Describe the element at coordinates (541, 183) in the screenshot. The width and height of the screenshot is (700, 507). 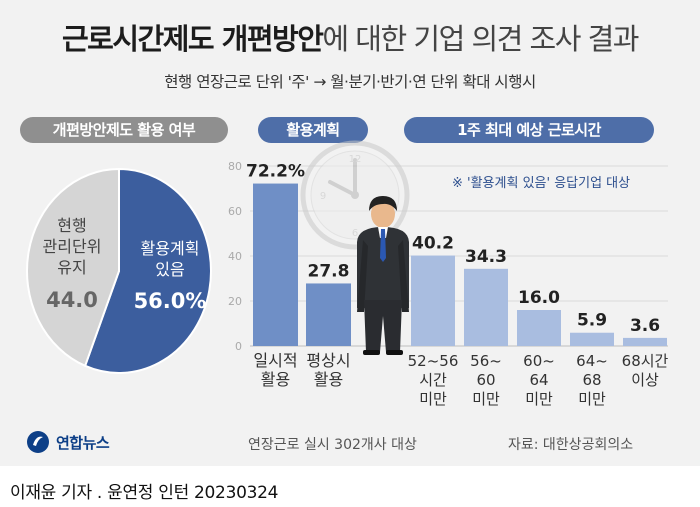
I see `note-text: ※ '활용계획 있음' 응답기업 대상` at that location.